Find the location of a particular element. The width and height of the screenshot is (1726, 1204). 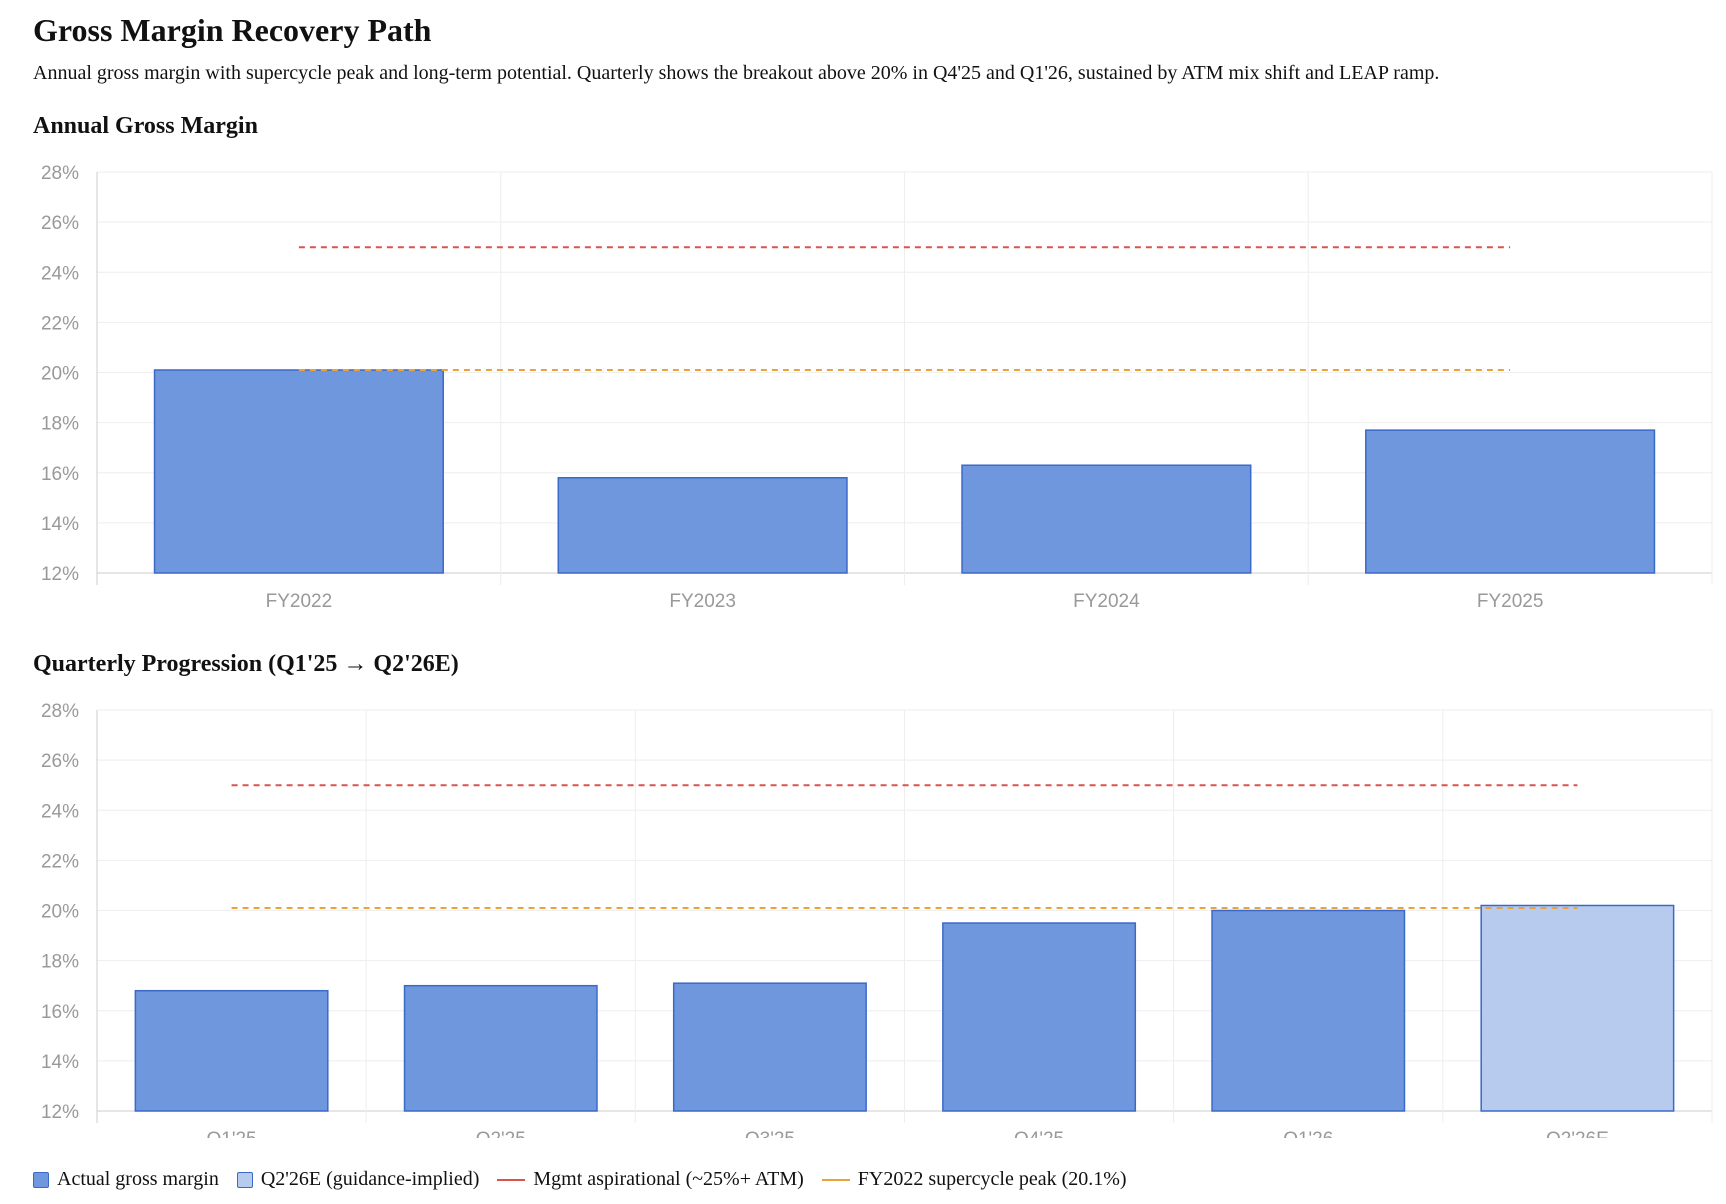

annual-chart-title: Annual Gross Margin is located at coordinates (145, 126).